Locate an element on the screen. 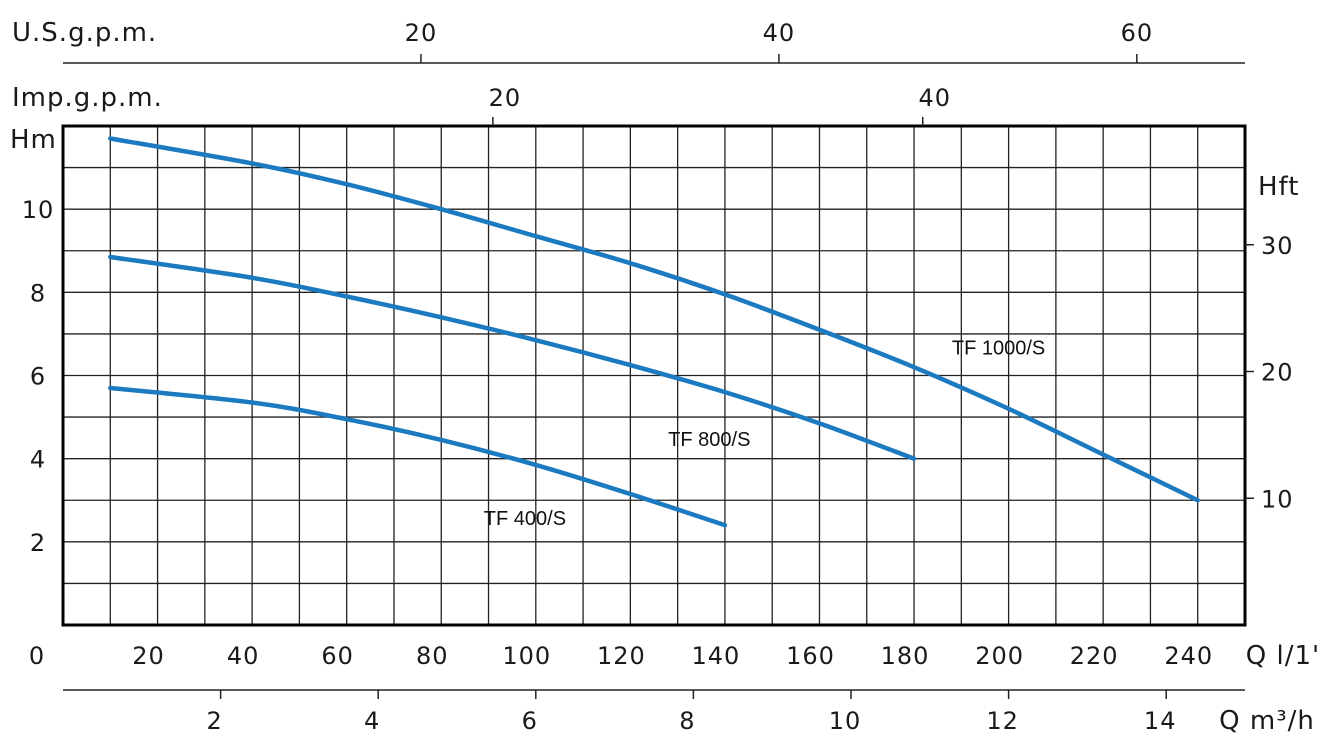 Image resolution: width=1325 pixels, height=742 pixels. y-right-tick-label: 10 is located at coordinates (1277, 499).